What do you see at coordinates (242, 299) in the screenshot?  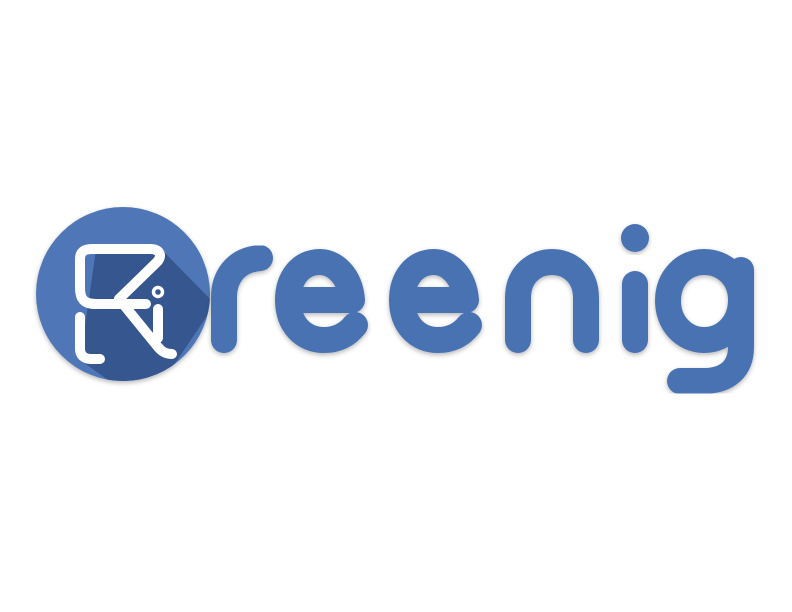 I see `wordmark-letter-r` at bounding box center [242, 299].